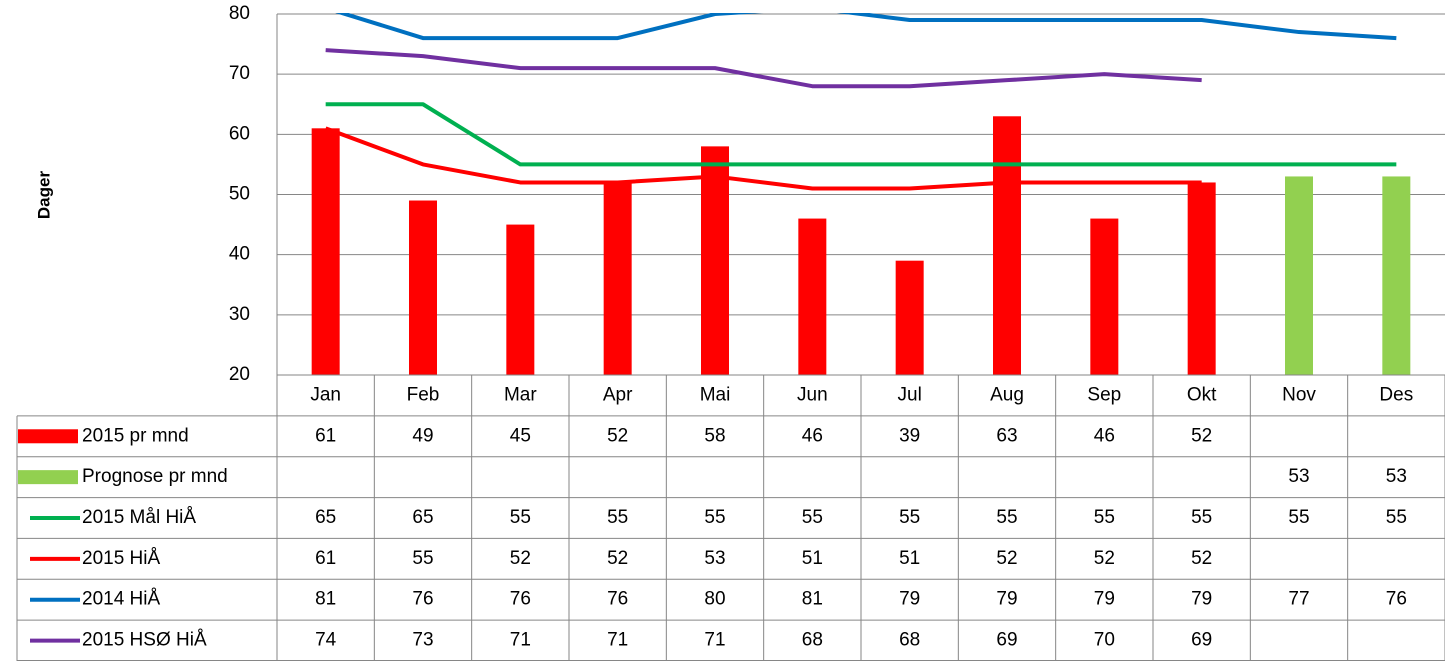  What do you see at coordinates (326, 640) in the screenshot?
I see `table-value: 74` at bounding box center [326, 640].